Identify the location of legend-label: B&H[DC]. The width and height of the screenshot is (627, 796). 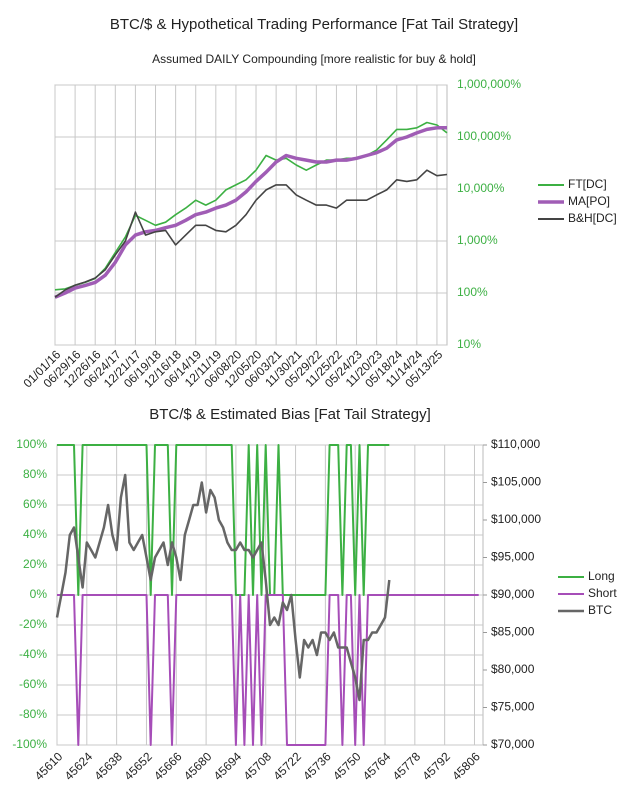
(592, 218).